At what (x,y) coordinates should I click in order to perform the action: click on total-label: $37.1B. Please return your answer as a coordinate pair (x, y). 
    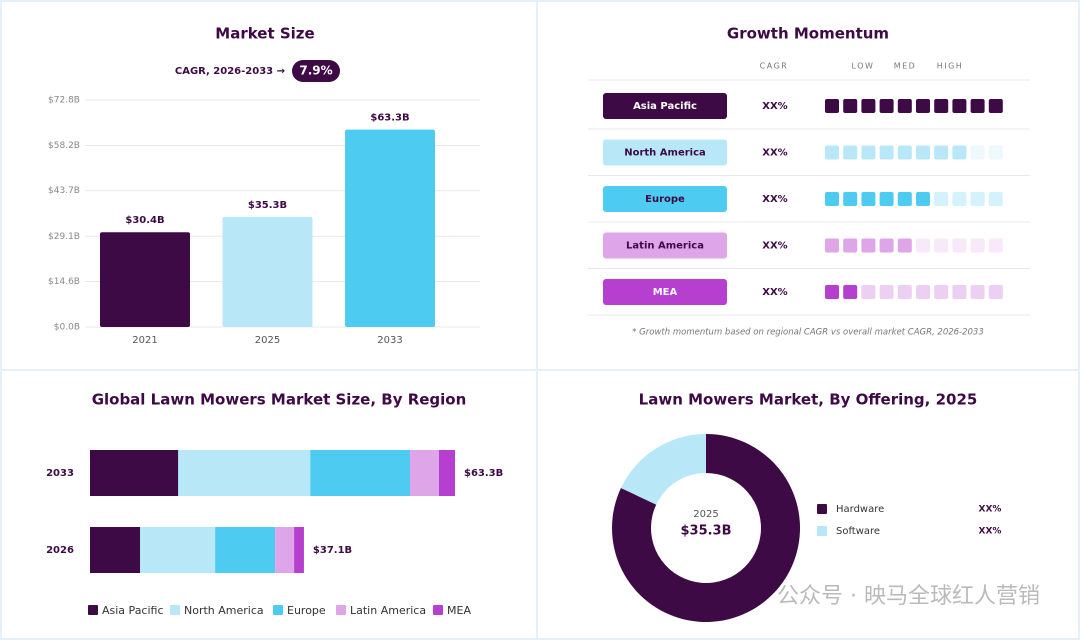
    Looking at the image, I should click on (332, 550).